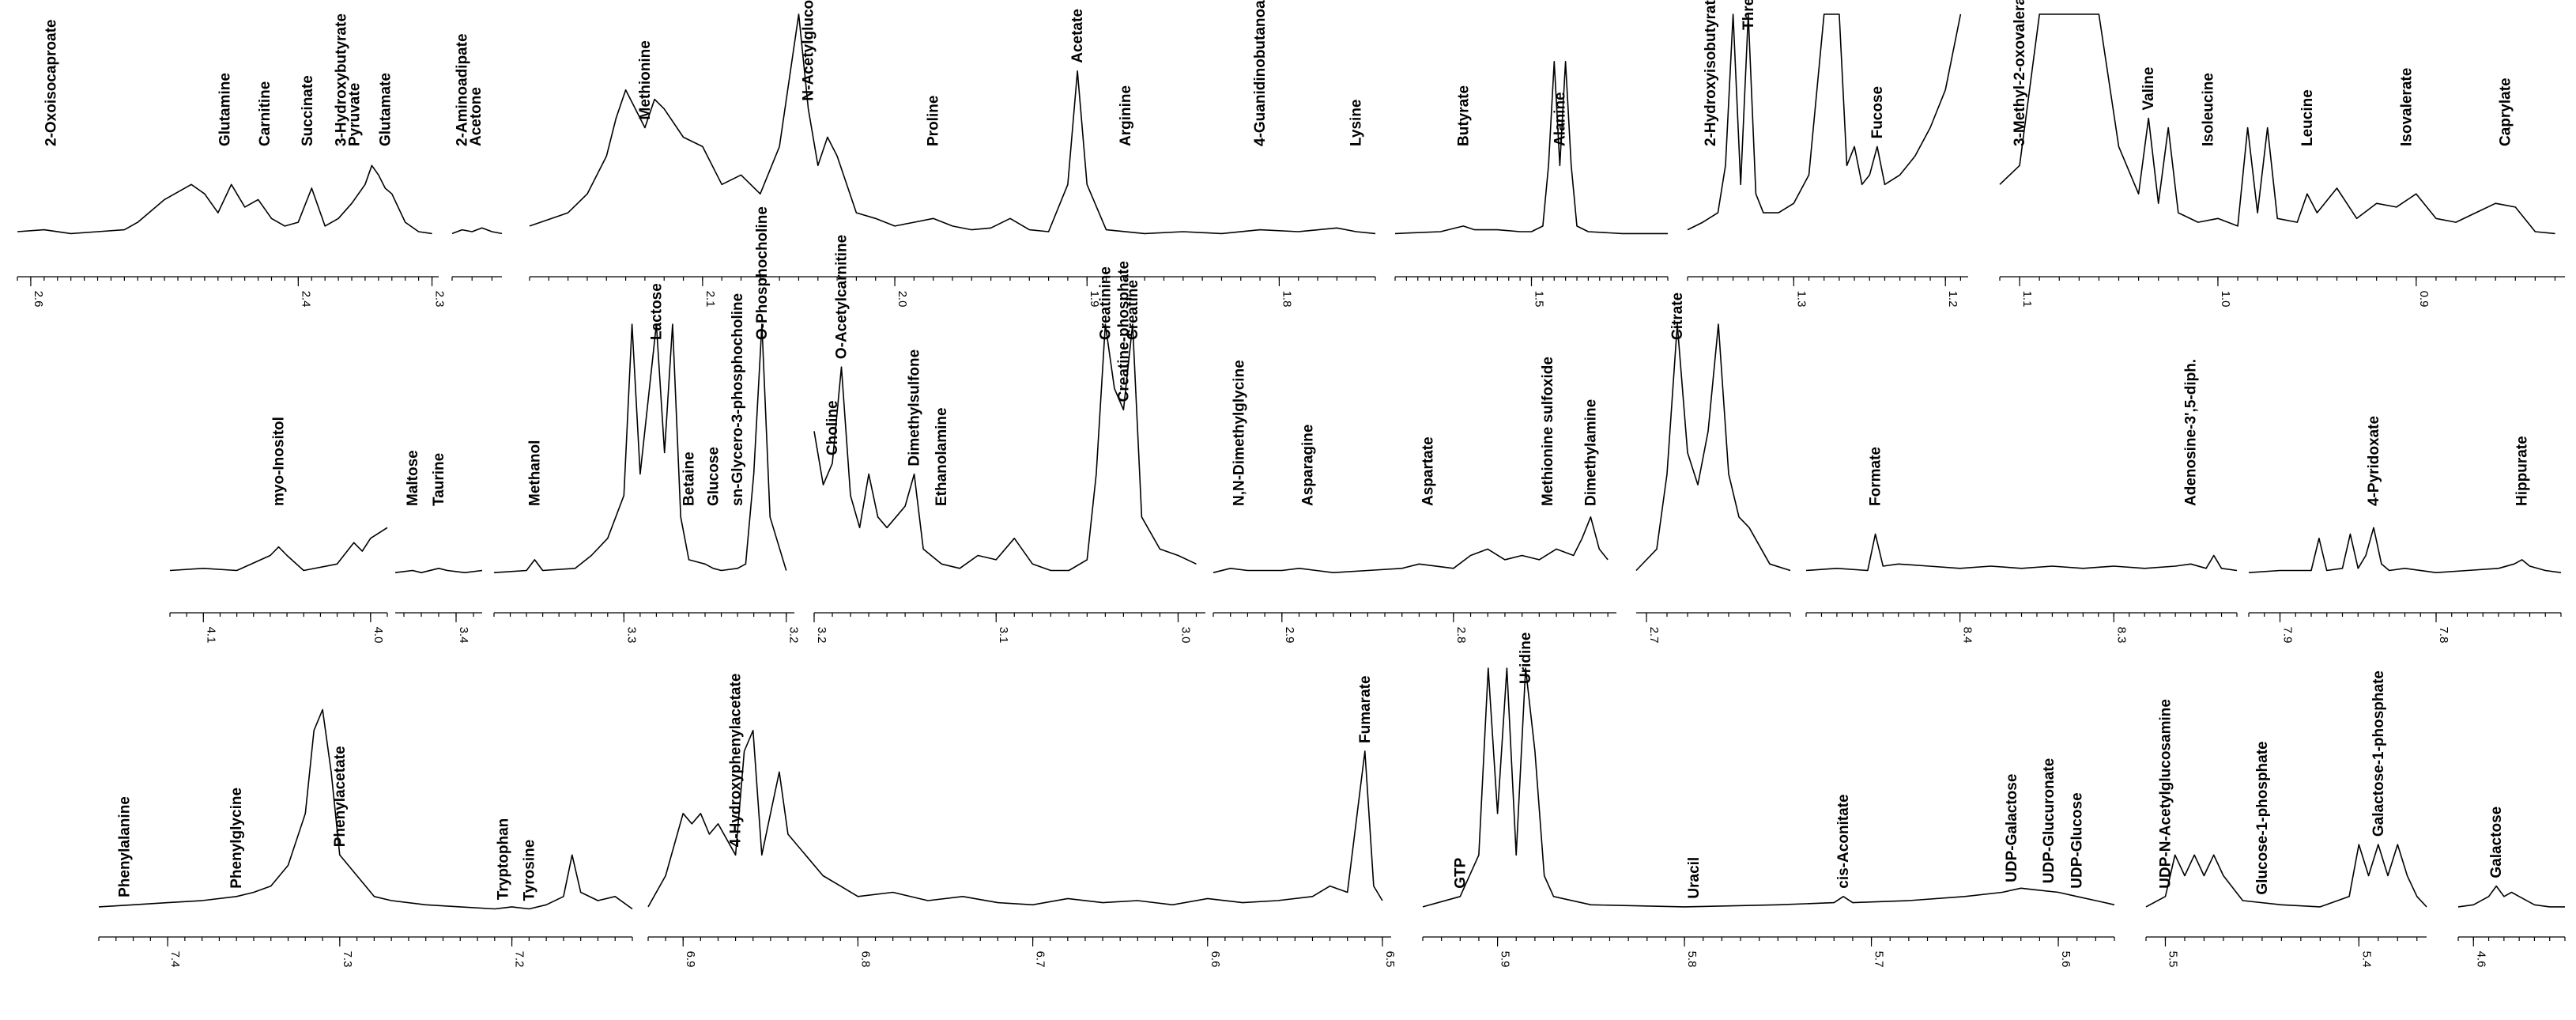 The width and height of the screenshot is (2576, 1020). Describe the element at coordinates (504, 859) in the screenshot. I see `peak-label: Tryptophan` at that location.